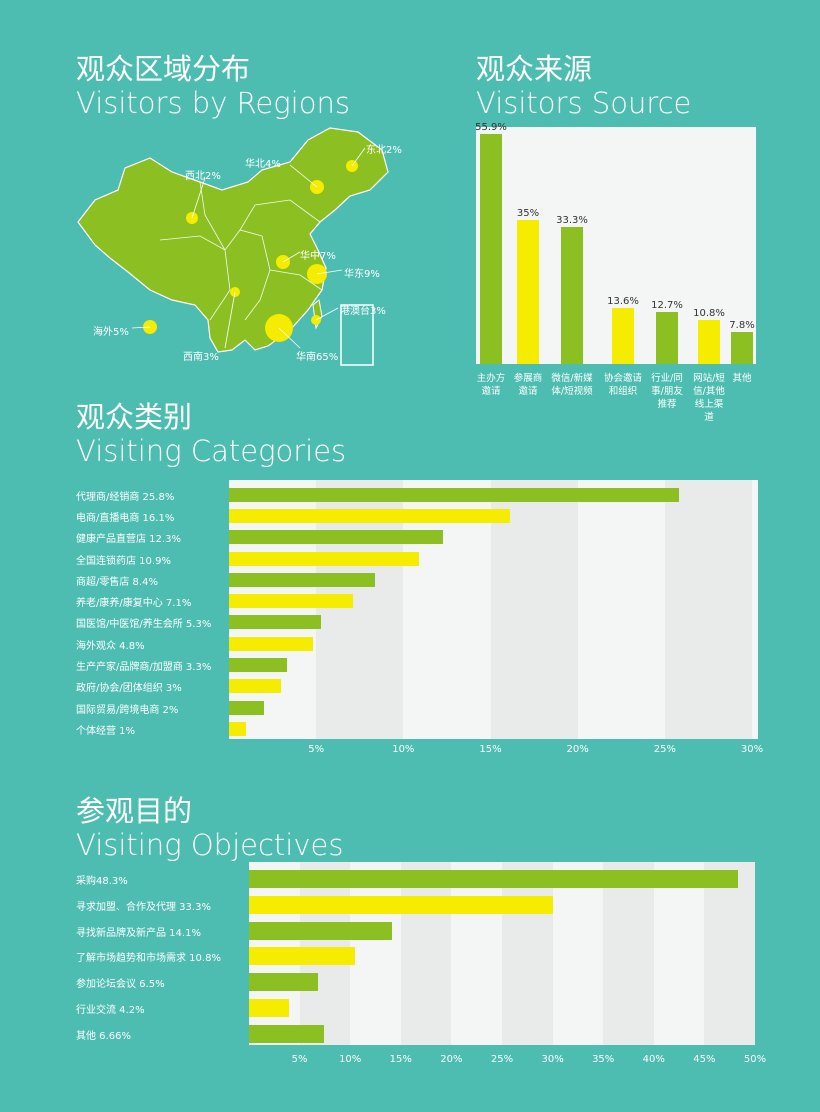  What do you see at coordinates (742, 378) in the screenshot?
I see `x-tick-label: 其他` at bounding box center [742, 378].